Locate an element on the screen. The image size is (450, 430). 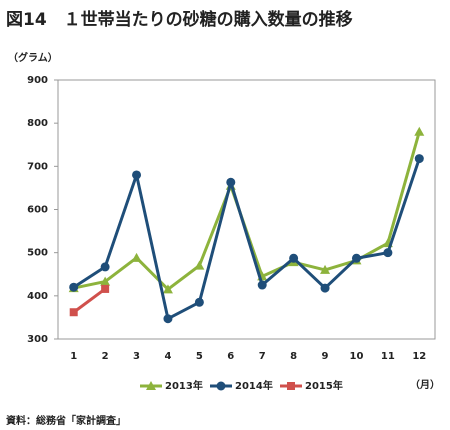
x-tick-label: 6 is located at coordinates (230, 356).